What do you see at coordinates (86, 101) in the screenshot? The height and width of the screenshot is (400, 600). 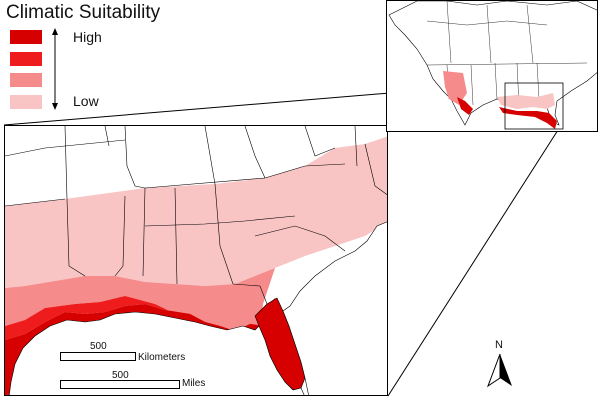 I see `legend-low-label: Low` at bounding box center [86, 101].